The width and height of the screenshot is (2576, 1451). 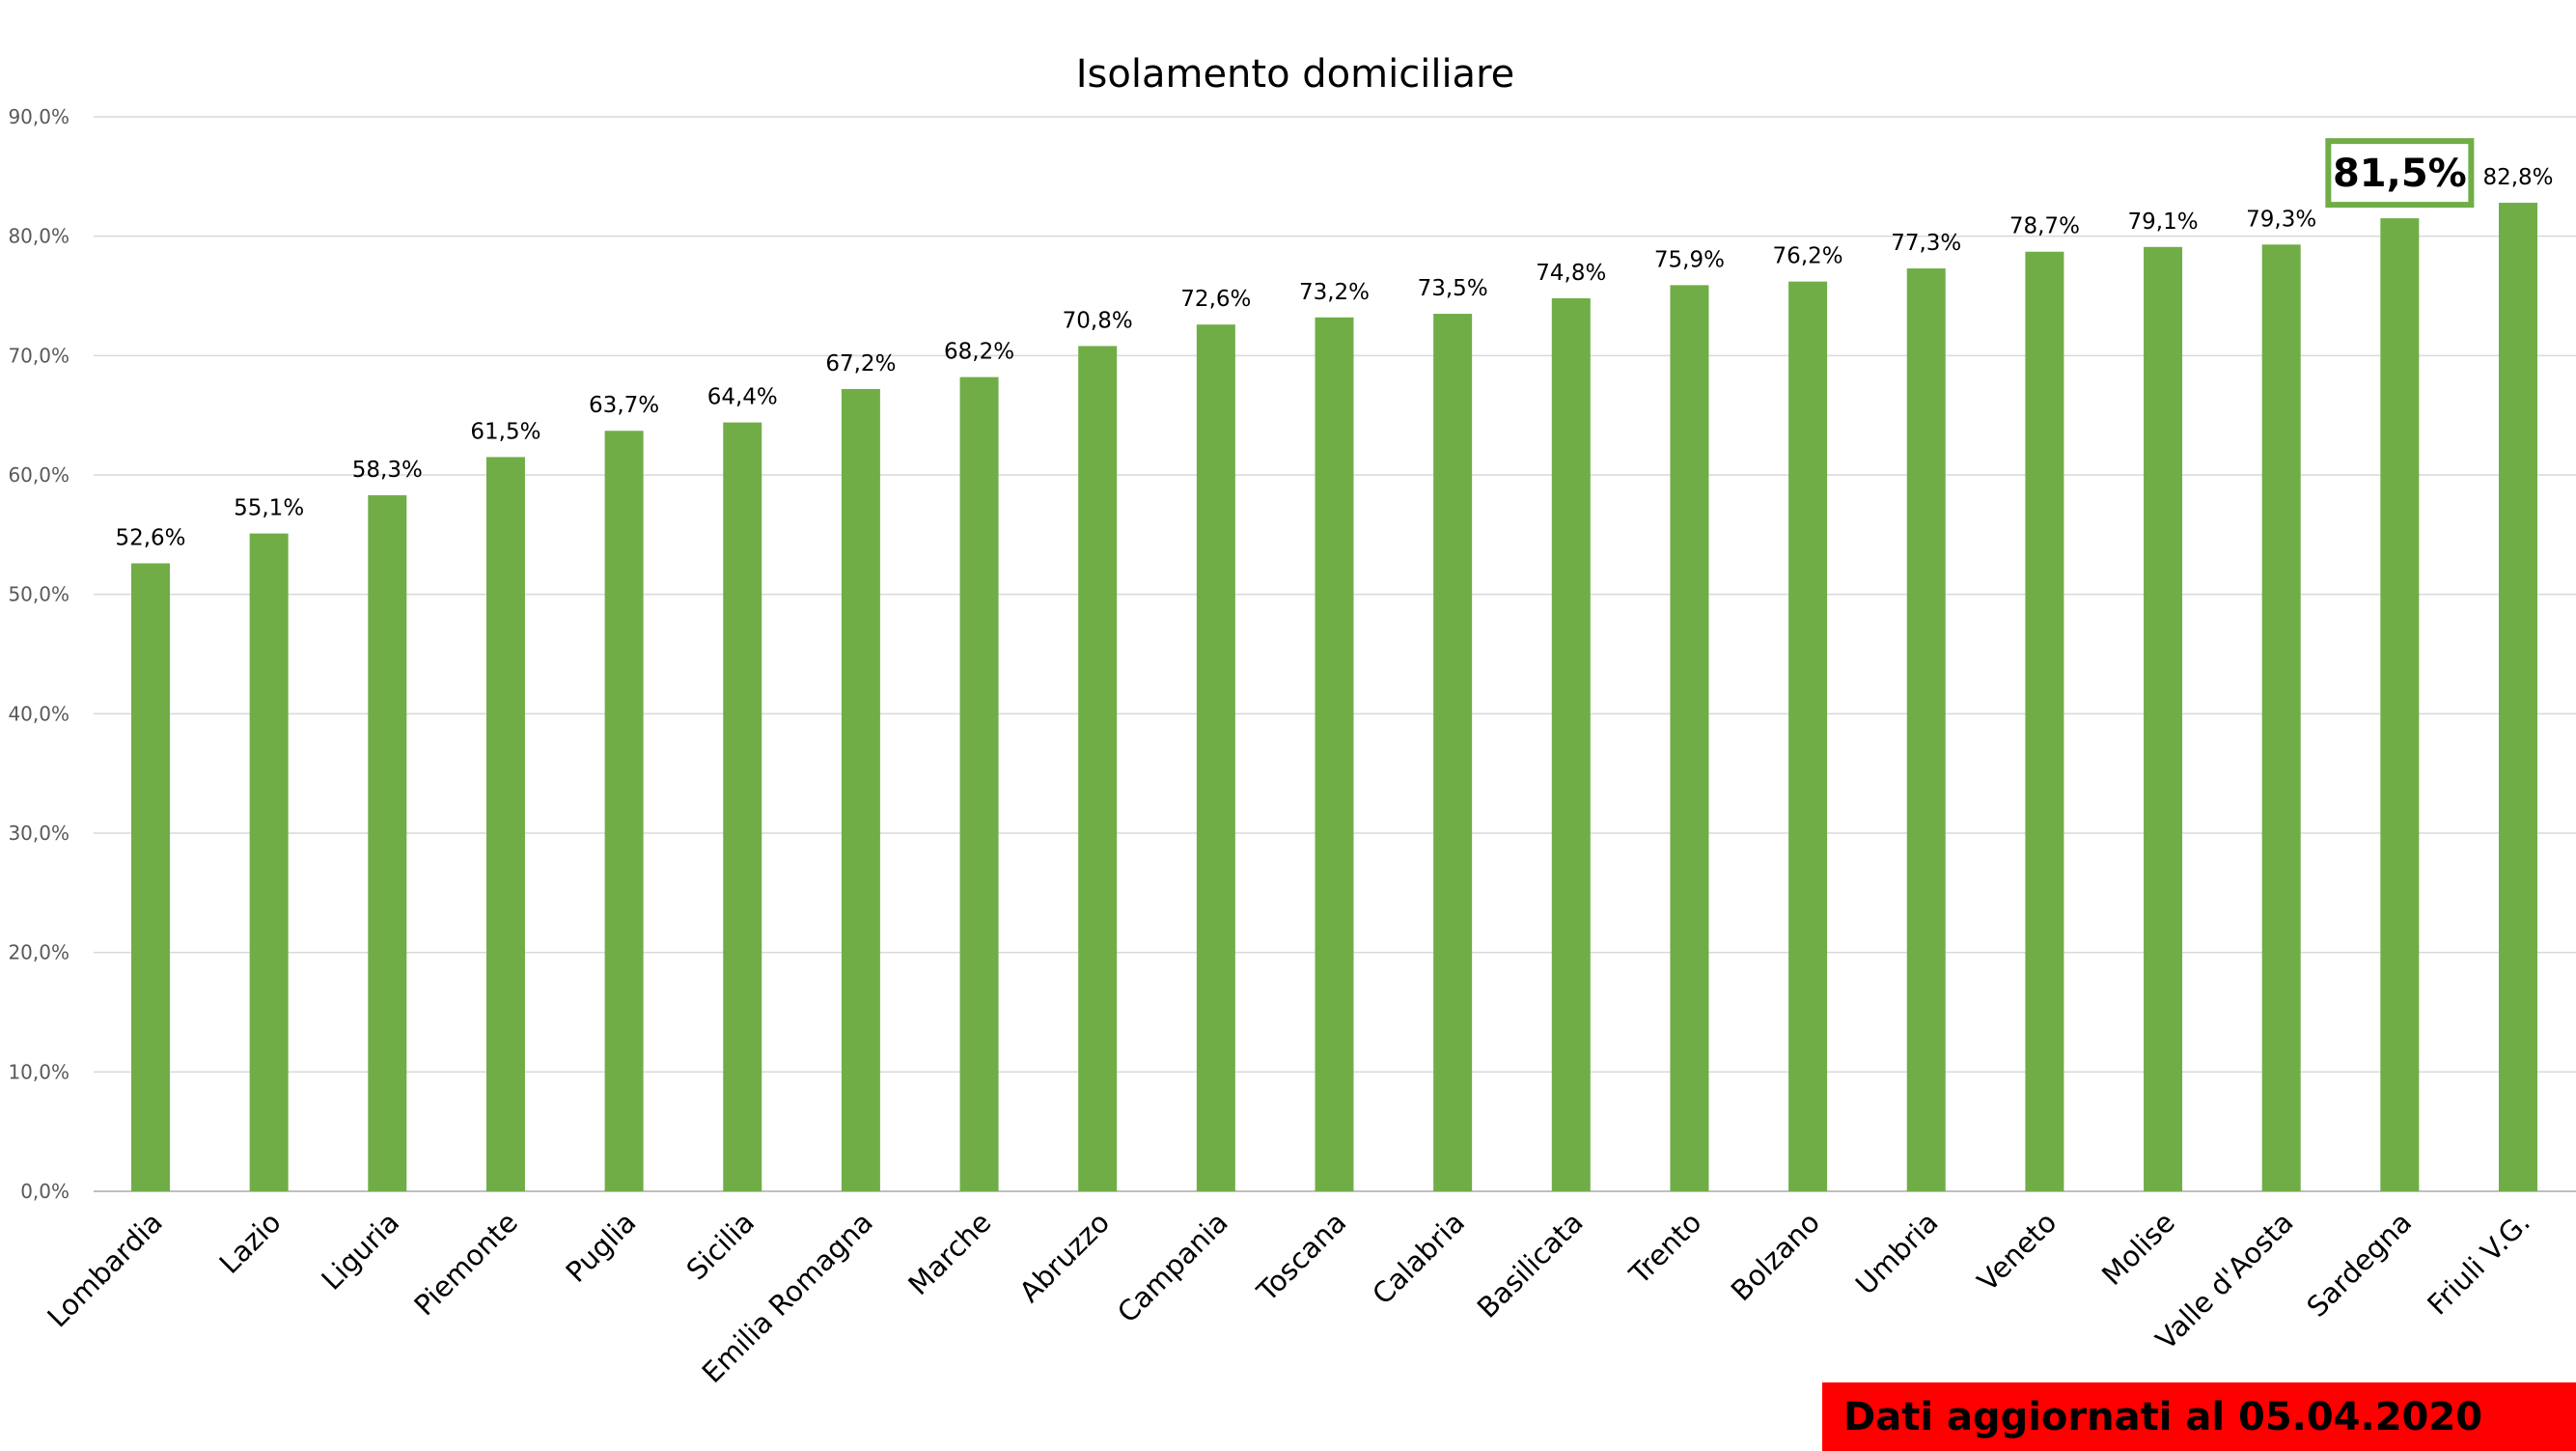 I want to click on y-tick-label: 70,0%, so click(x=38, y=355).